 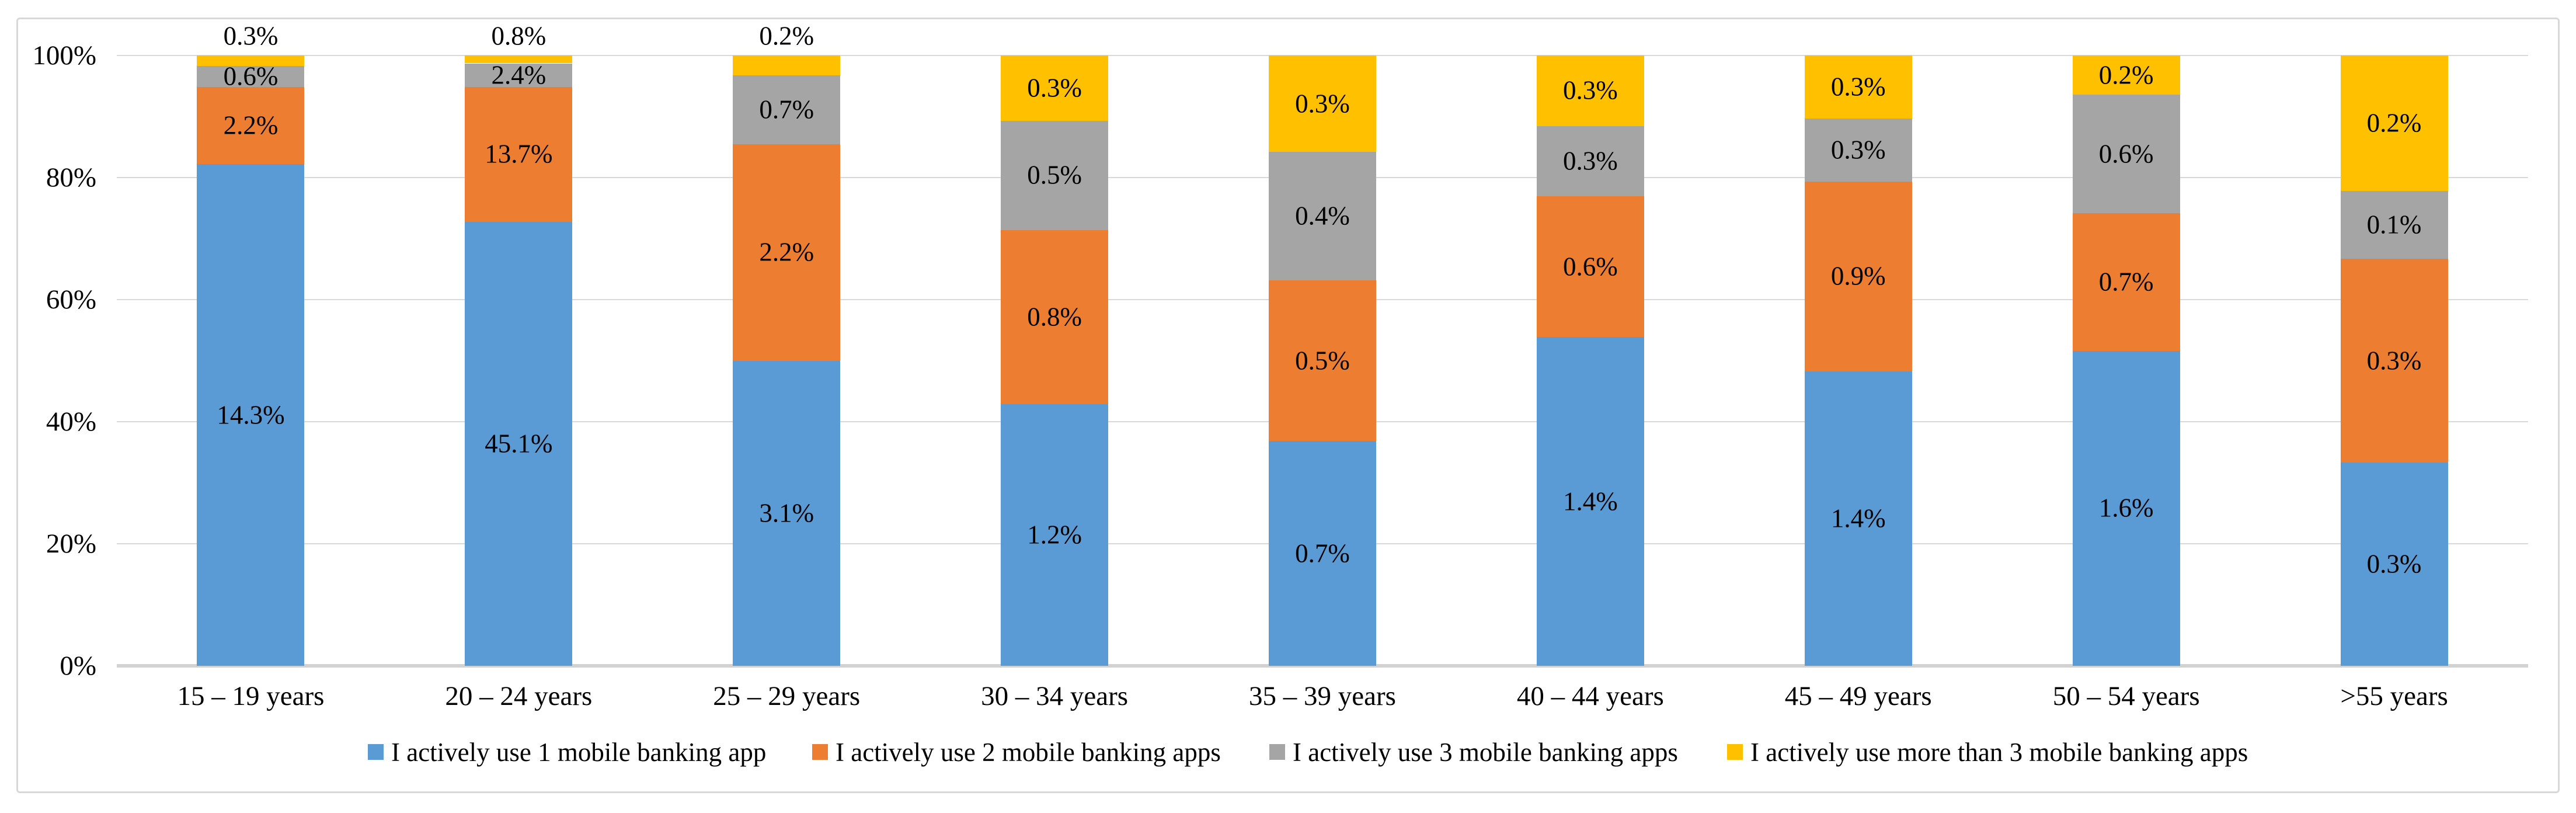 I want to click on bar-segment-series3-45 – 49 years, so click(x=1858, y=150).